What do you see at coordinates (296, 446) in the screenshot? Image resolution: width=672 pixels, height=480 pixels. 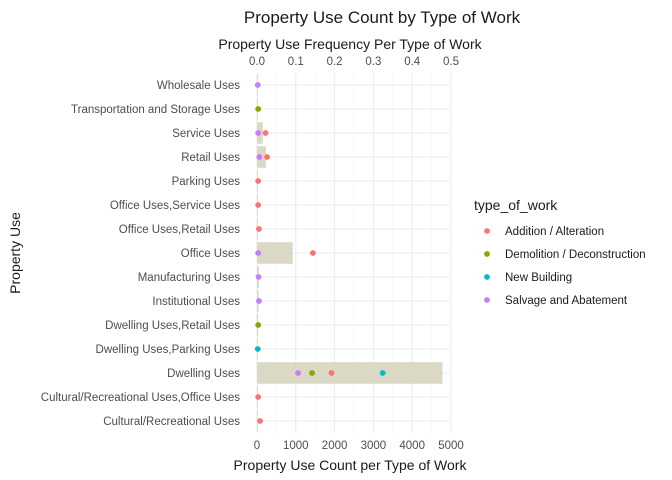 I see `bottom-x-tick-label: 1000` at bounding box center [296, 446].